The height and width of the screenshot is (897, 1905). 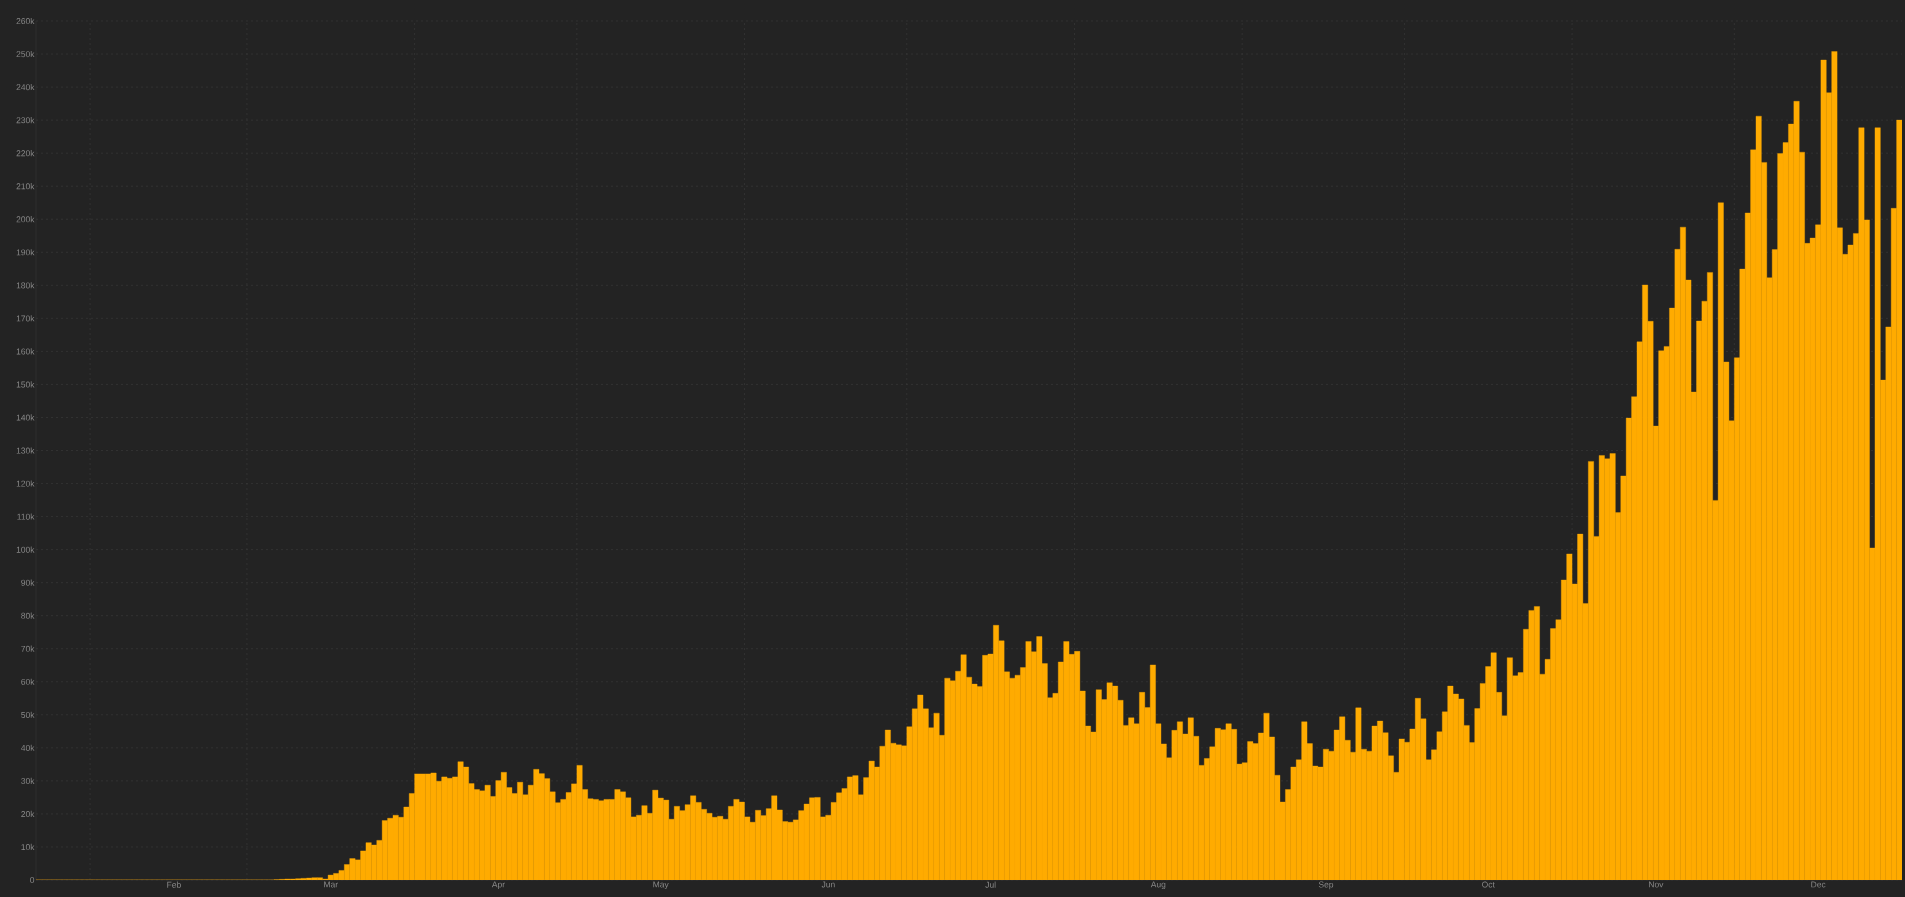 What do you see at coordinates (32, 880) in the screenshot?
I see `y-tick-label: 0` at bounding box center [32, 880].